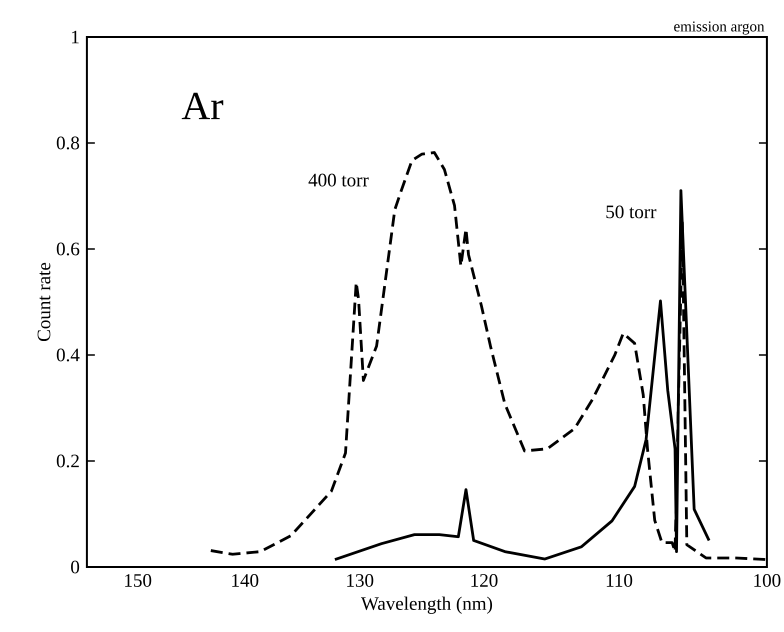 The width and height of the screenshot is (784, 632). I want to click on x-tick-label: 150, so click(138, 580).